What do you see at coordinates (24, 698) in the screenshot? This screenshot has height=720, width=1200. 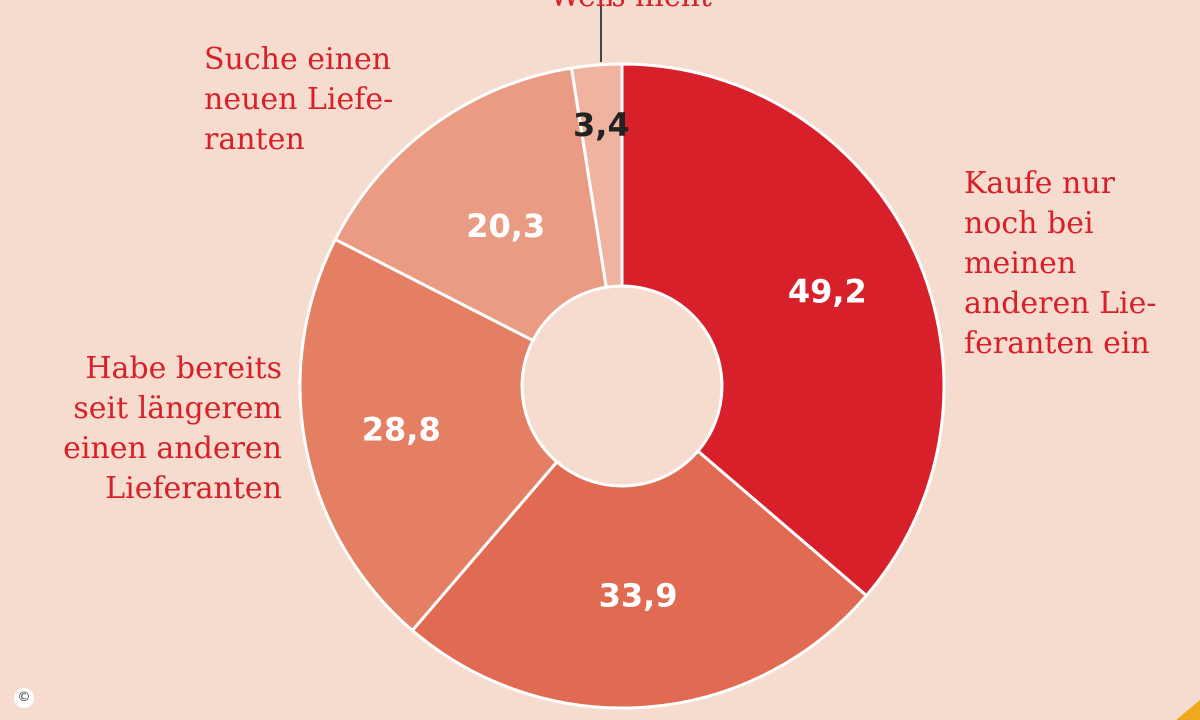 I see `copyright-icon: ©` at bounding box center [24, 698].